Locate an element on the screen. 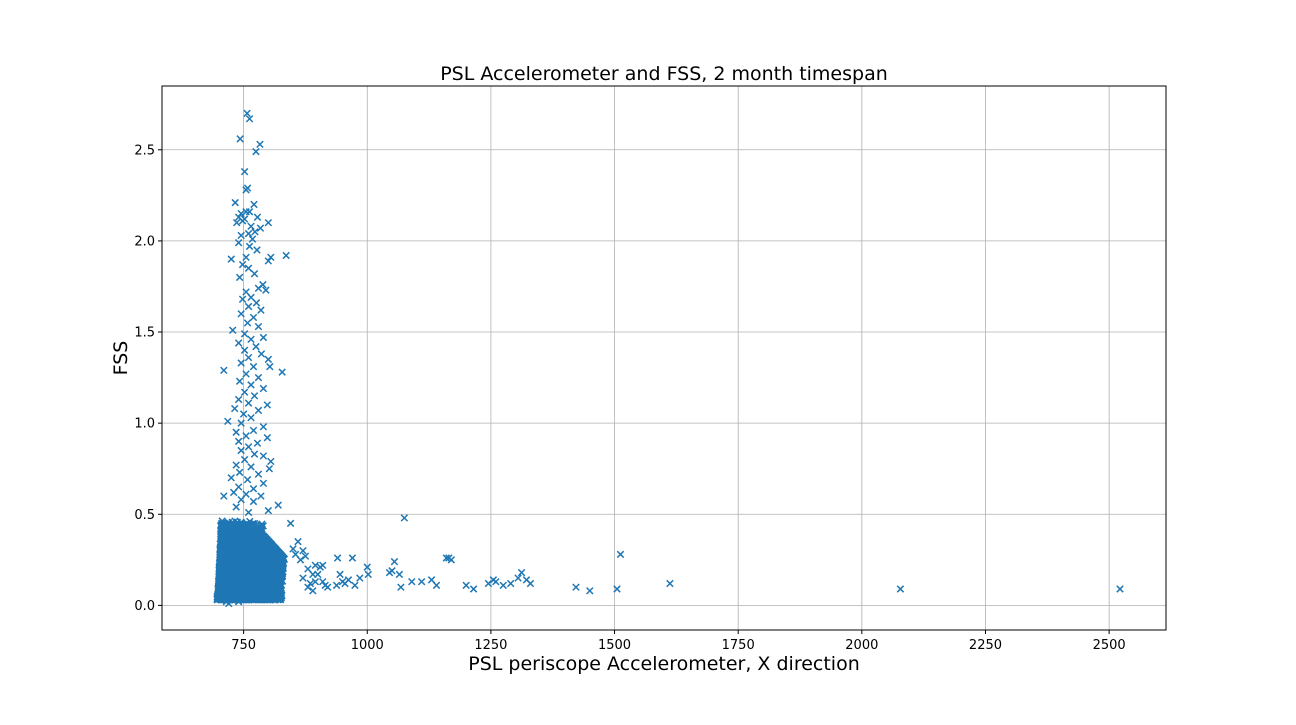 The image size is (1296, 725). y-tick-label: 0.0 is located at coordinates (144, 606).